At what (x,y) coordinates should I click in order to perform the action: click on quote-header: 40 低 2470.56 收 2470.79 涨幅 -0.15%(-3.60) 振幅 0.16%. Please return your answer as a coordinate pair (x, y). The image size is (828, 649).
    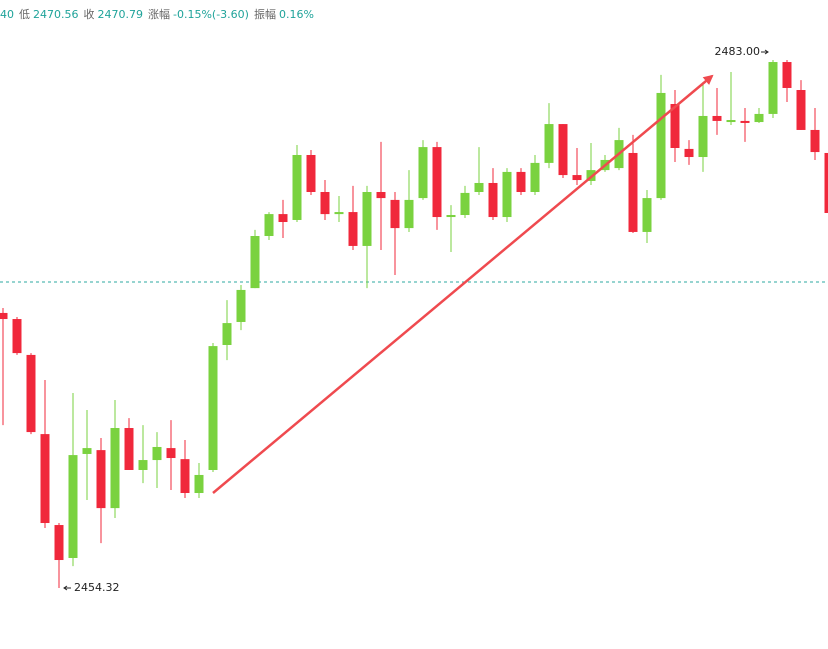
    Looking at the image, I should click on (159, 14).